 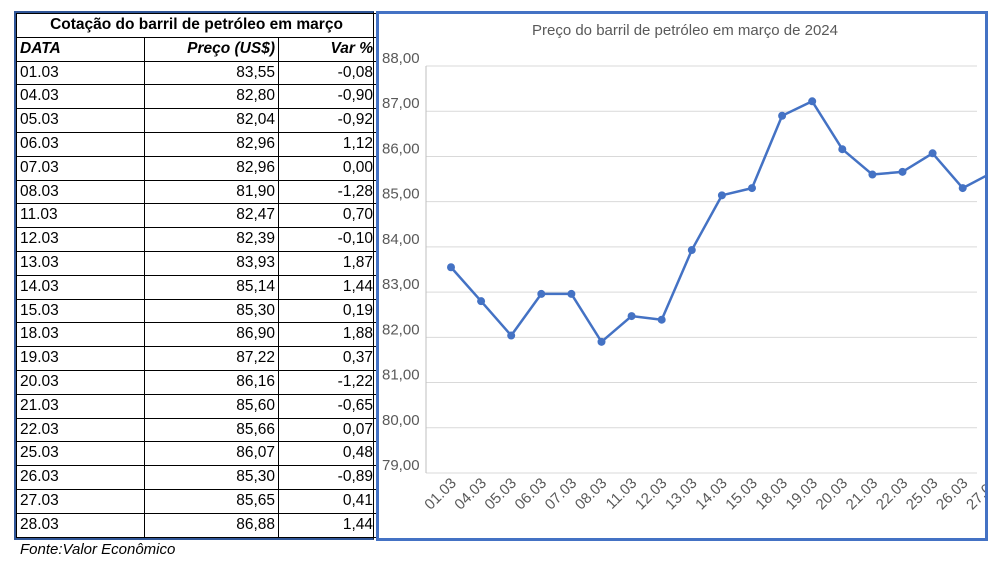 I want to click on cell-date: 22.03, so click(x=80, y=430).